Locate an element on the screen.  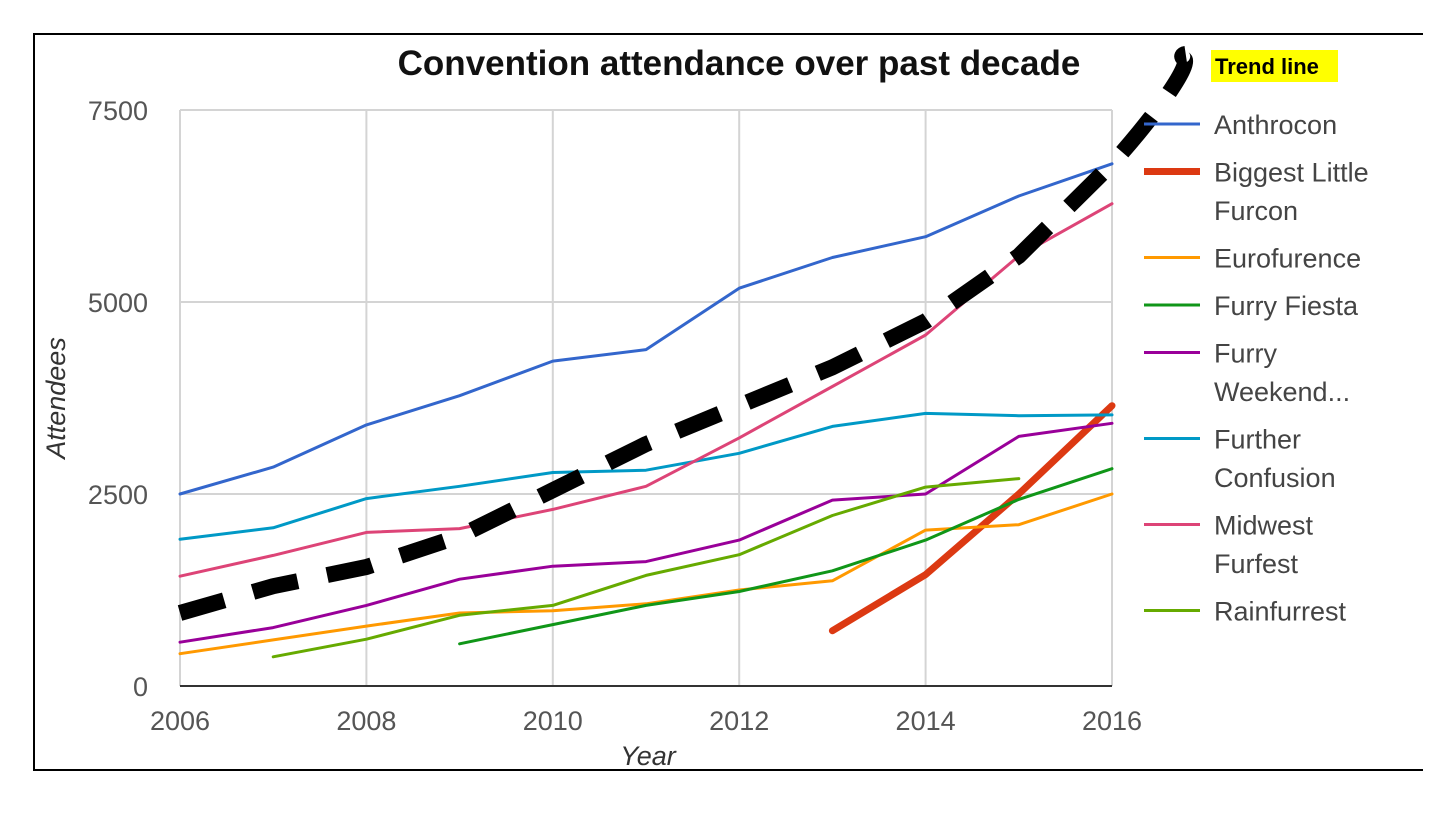
series-line-further-confusion is located at coordinates (646, 476).